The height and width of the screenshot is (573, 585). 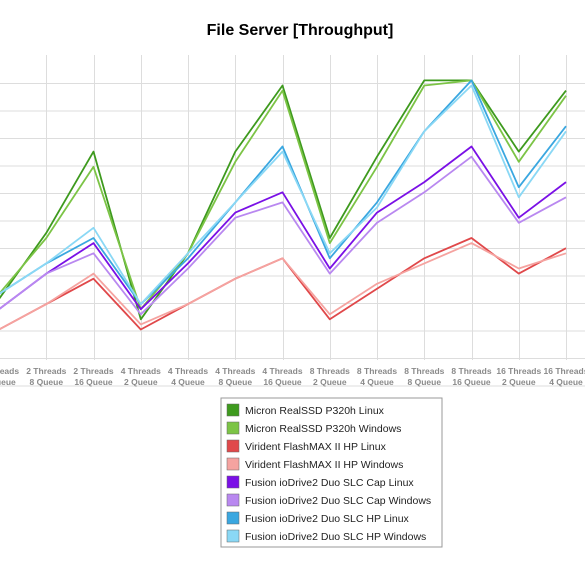 What do you see at coordinates (338, 501) in the screenshot?
I see `legend-label: Fusion ioDrive2 Duo SLC Cap Windows` at bounding box center [338, 501].